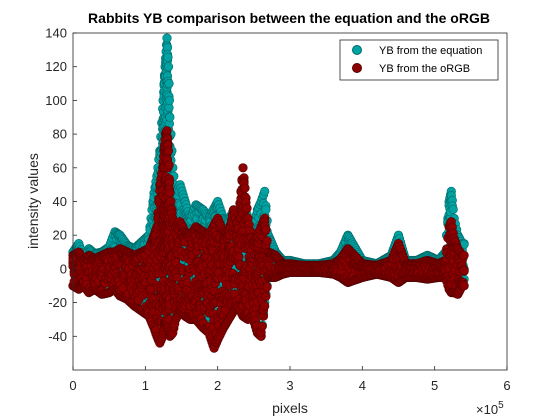  I want to click on x-exponent-power: 5, so click(501, 405).